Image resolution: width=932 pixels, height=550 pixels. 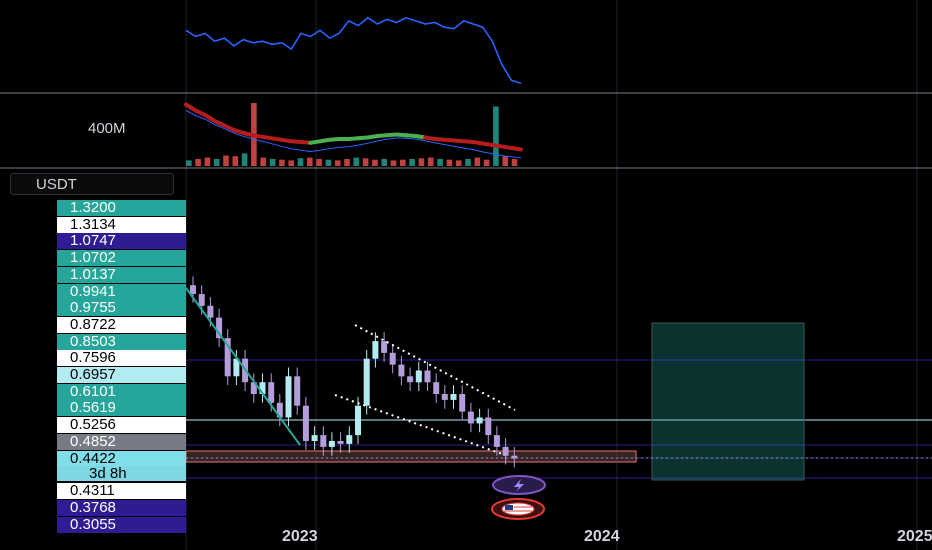 I want to click on candlestick-series, so click(x=354, y=372).